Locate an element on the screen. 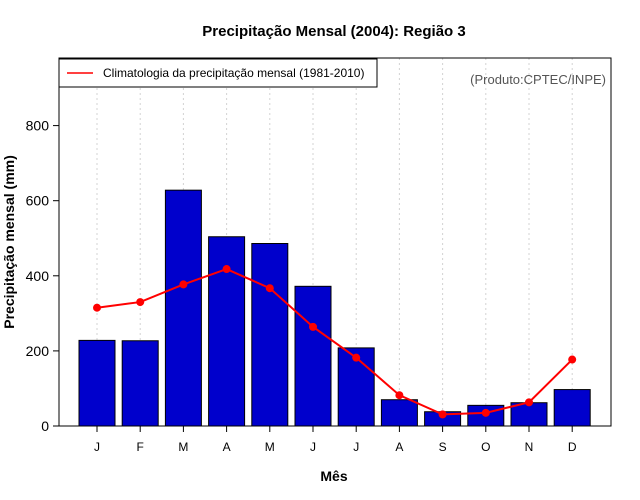  legend-box is located at coordinates (218, 73).